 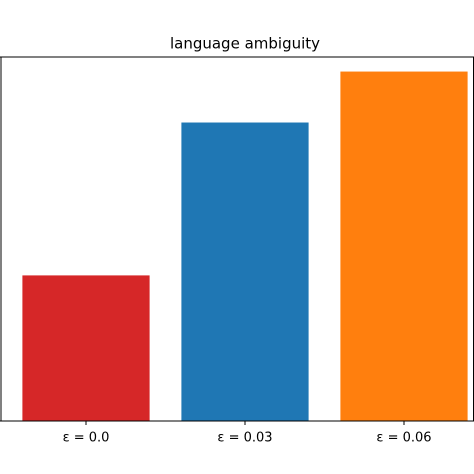 What do you see at coordinates (245, 44) in the screenshot?
I see `chart-title: language ambiguity` at bounding box center [245, 44].